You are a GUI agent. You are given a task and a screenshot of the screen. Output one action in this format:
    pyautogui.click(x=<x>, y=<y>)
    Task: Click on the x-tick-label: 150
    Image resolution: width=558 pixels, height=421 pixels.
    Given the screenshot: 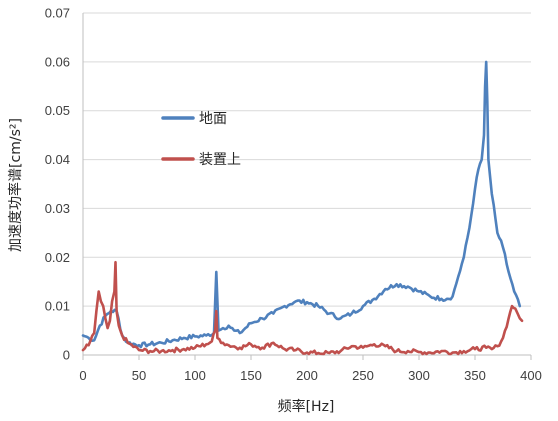 What is the action you would take?
    pyautogui.click(x=251, y=375)
    